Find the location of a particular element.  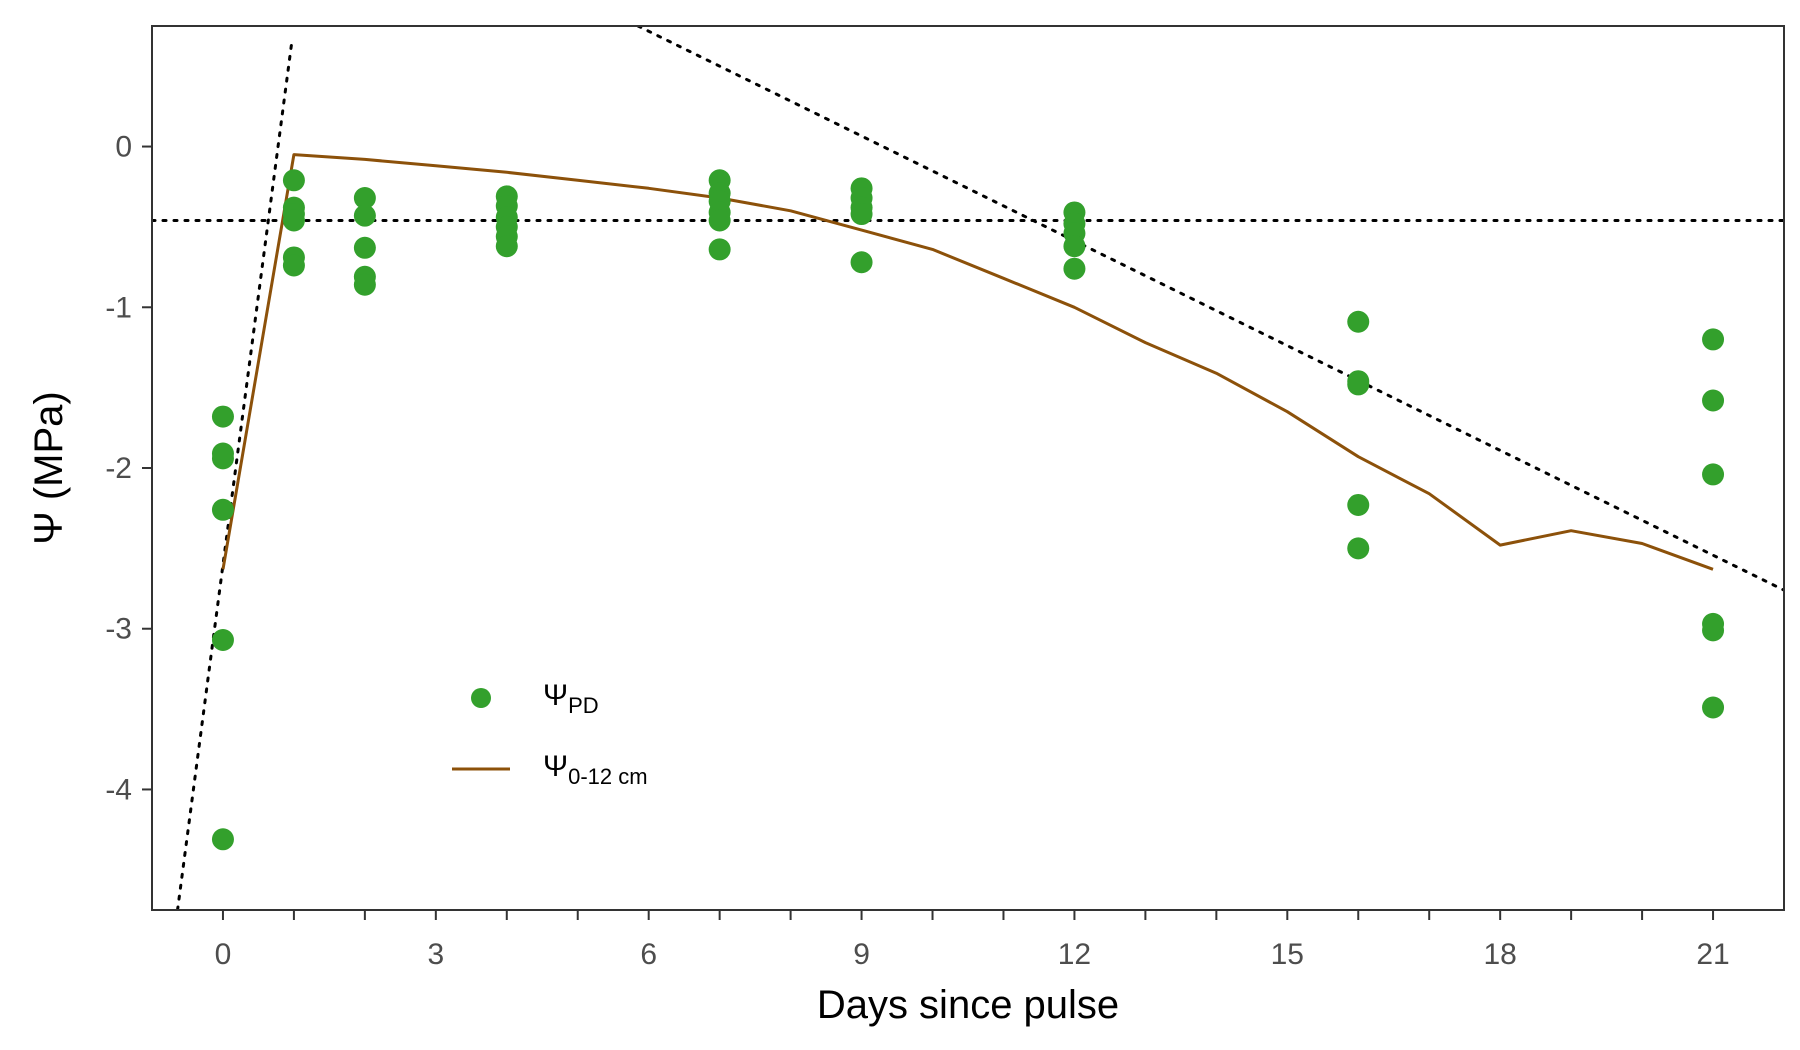

x-tick-label: 0 is located at coordinates (223, 954).